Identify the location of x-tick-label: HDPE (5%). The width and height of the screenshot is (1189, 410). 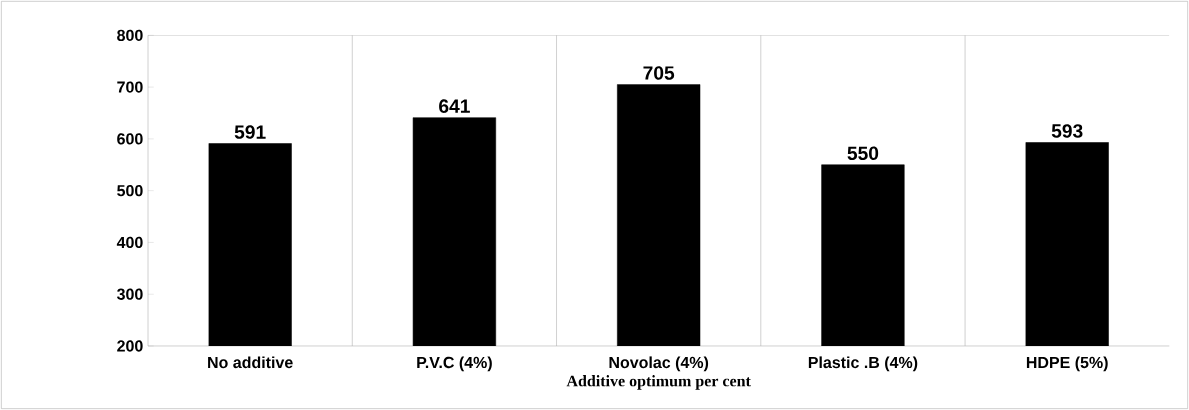
(1067, 364).